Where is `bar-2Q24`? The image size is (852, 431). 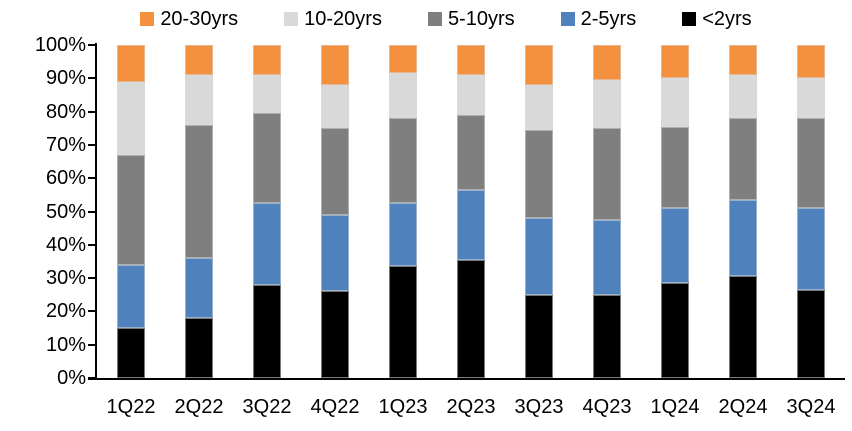
bar-2Q24 is located at coordinates (743, 211).